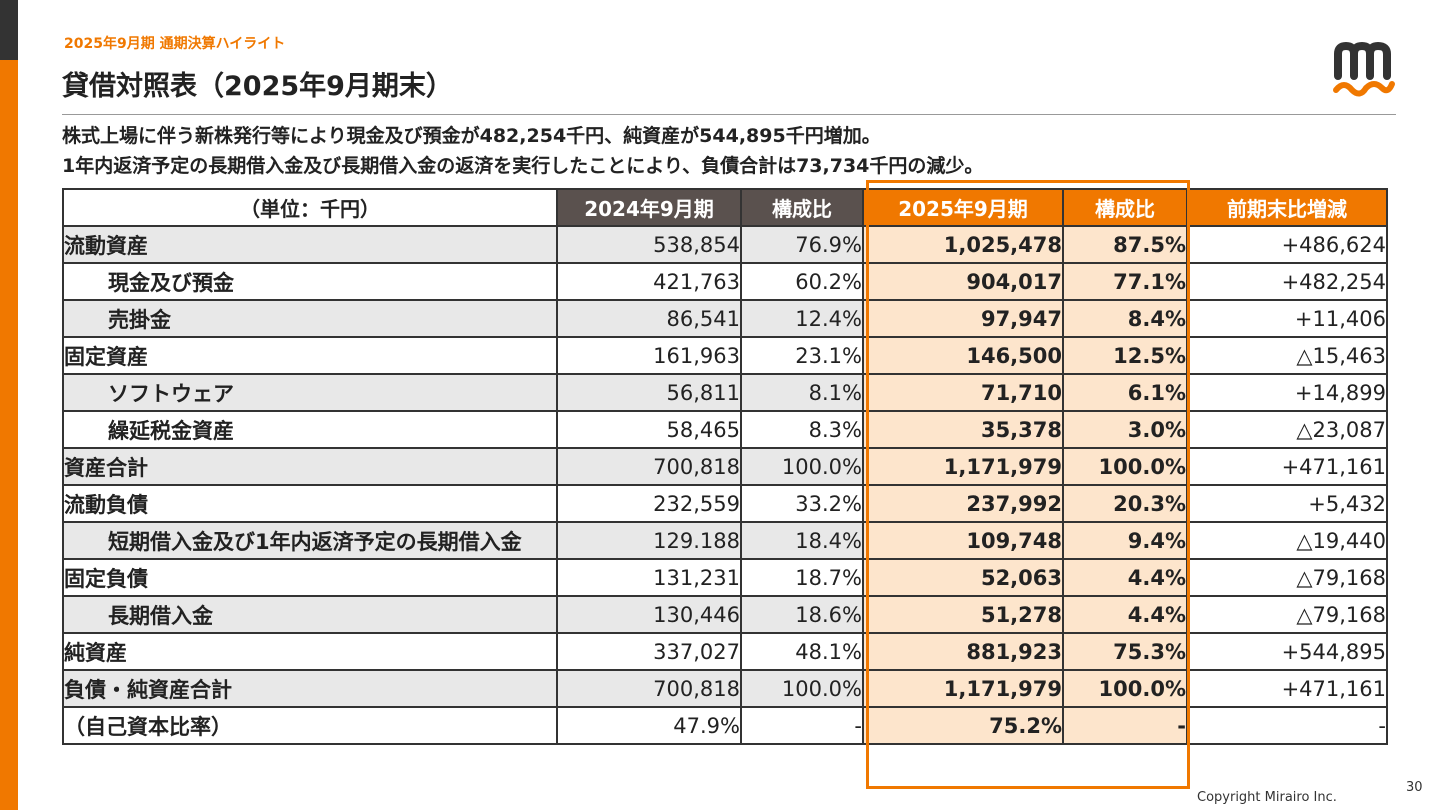 The width and height of the screenshot is (1440, 810). Describe the element at coordinates (1125, 503) in the screenshot. I see `curr-ratio: 20.3%` at that location.